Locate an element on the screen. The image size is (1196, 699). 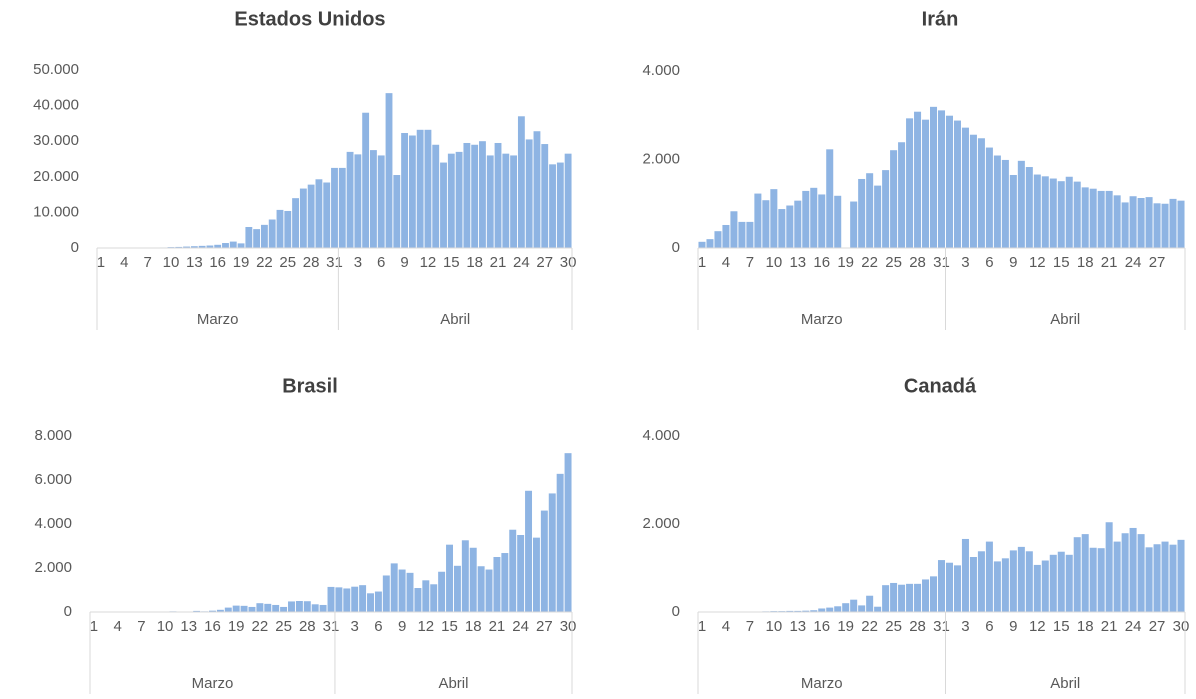
x-tick-label: 1 is located at coordinates (94, 626).